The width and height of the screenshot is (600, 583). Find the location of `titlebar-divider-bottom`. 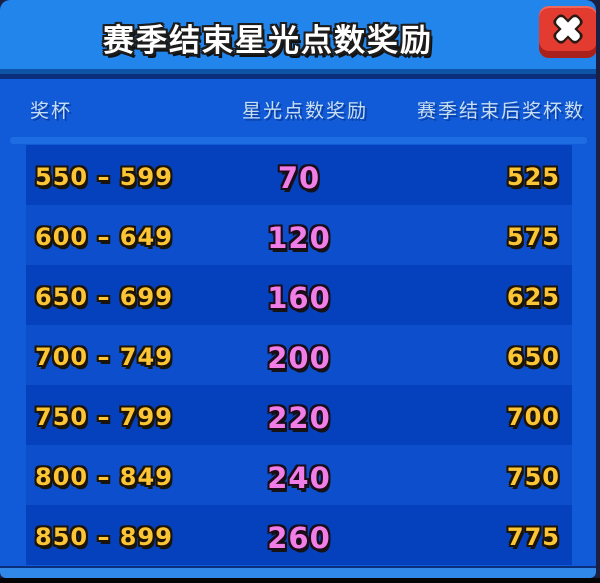

titlebar-divider-bottom is located at coordinates (298, 76).